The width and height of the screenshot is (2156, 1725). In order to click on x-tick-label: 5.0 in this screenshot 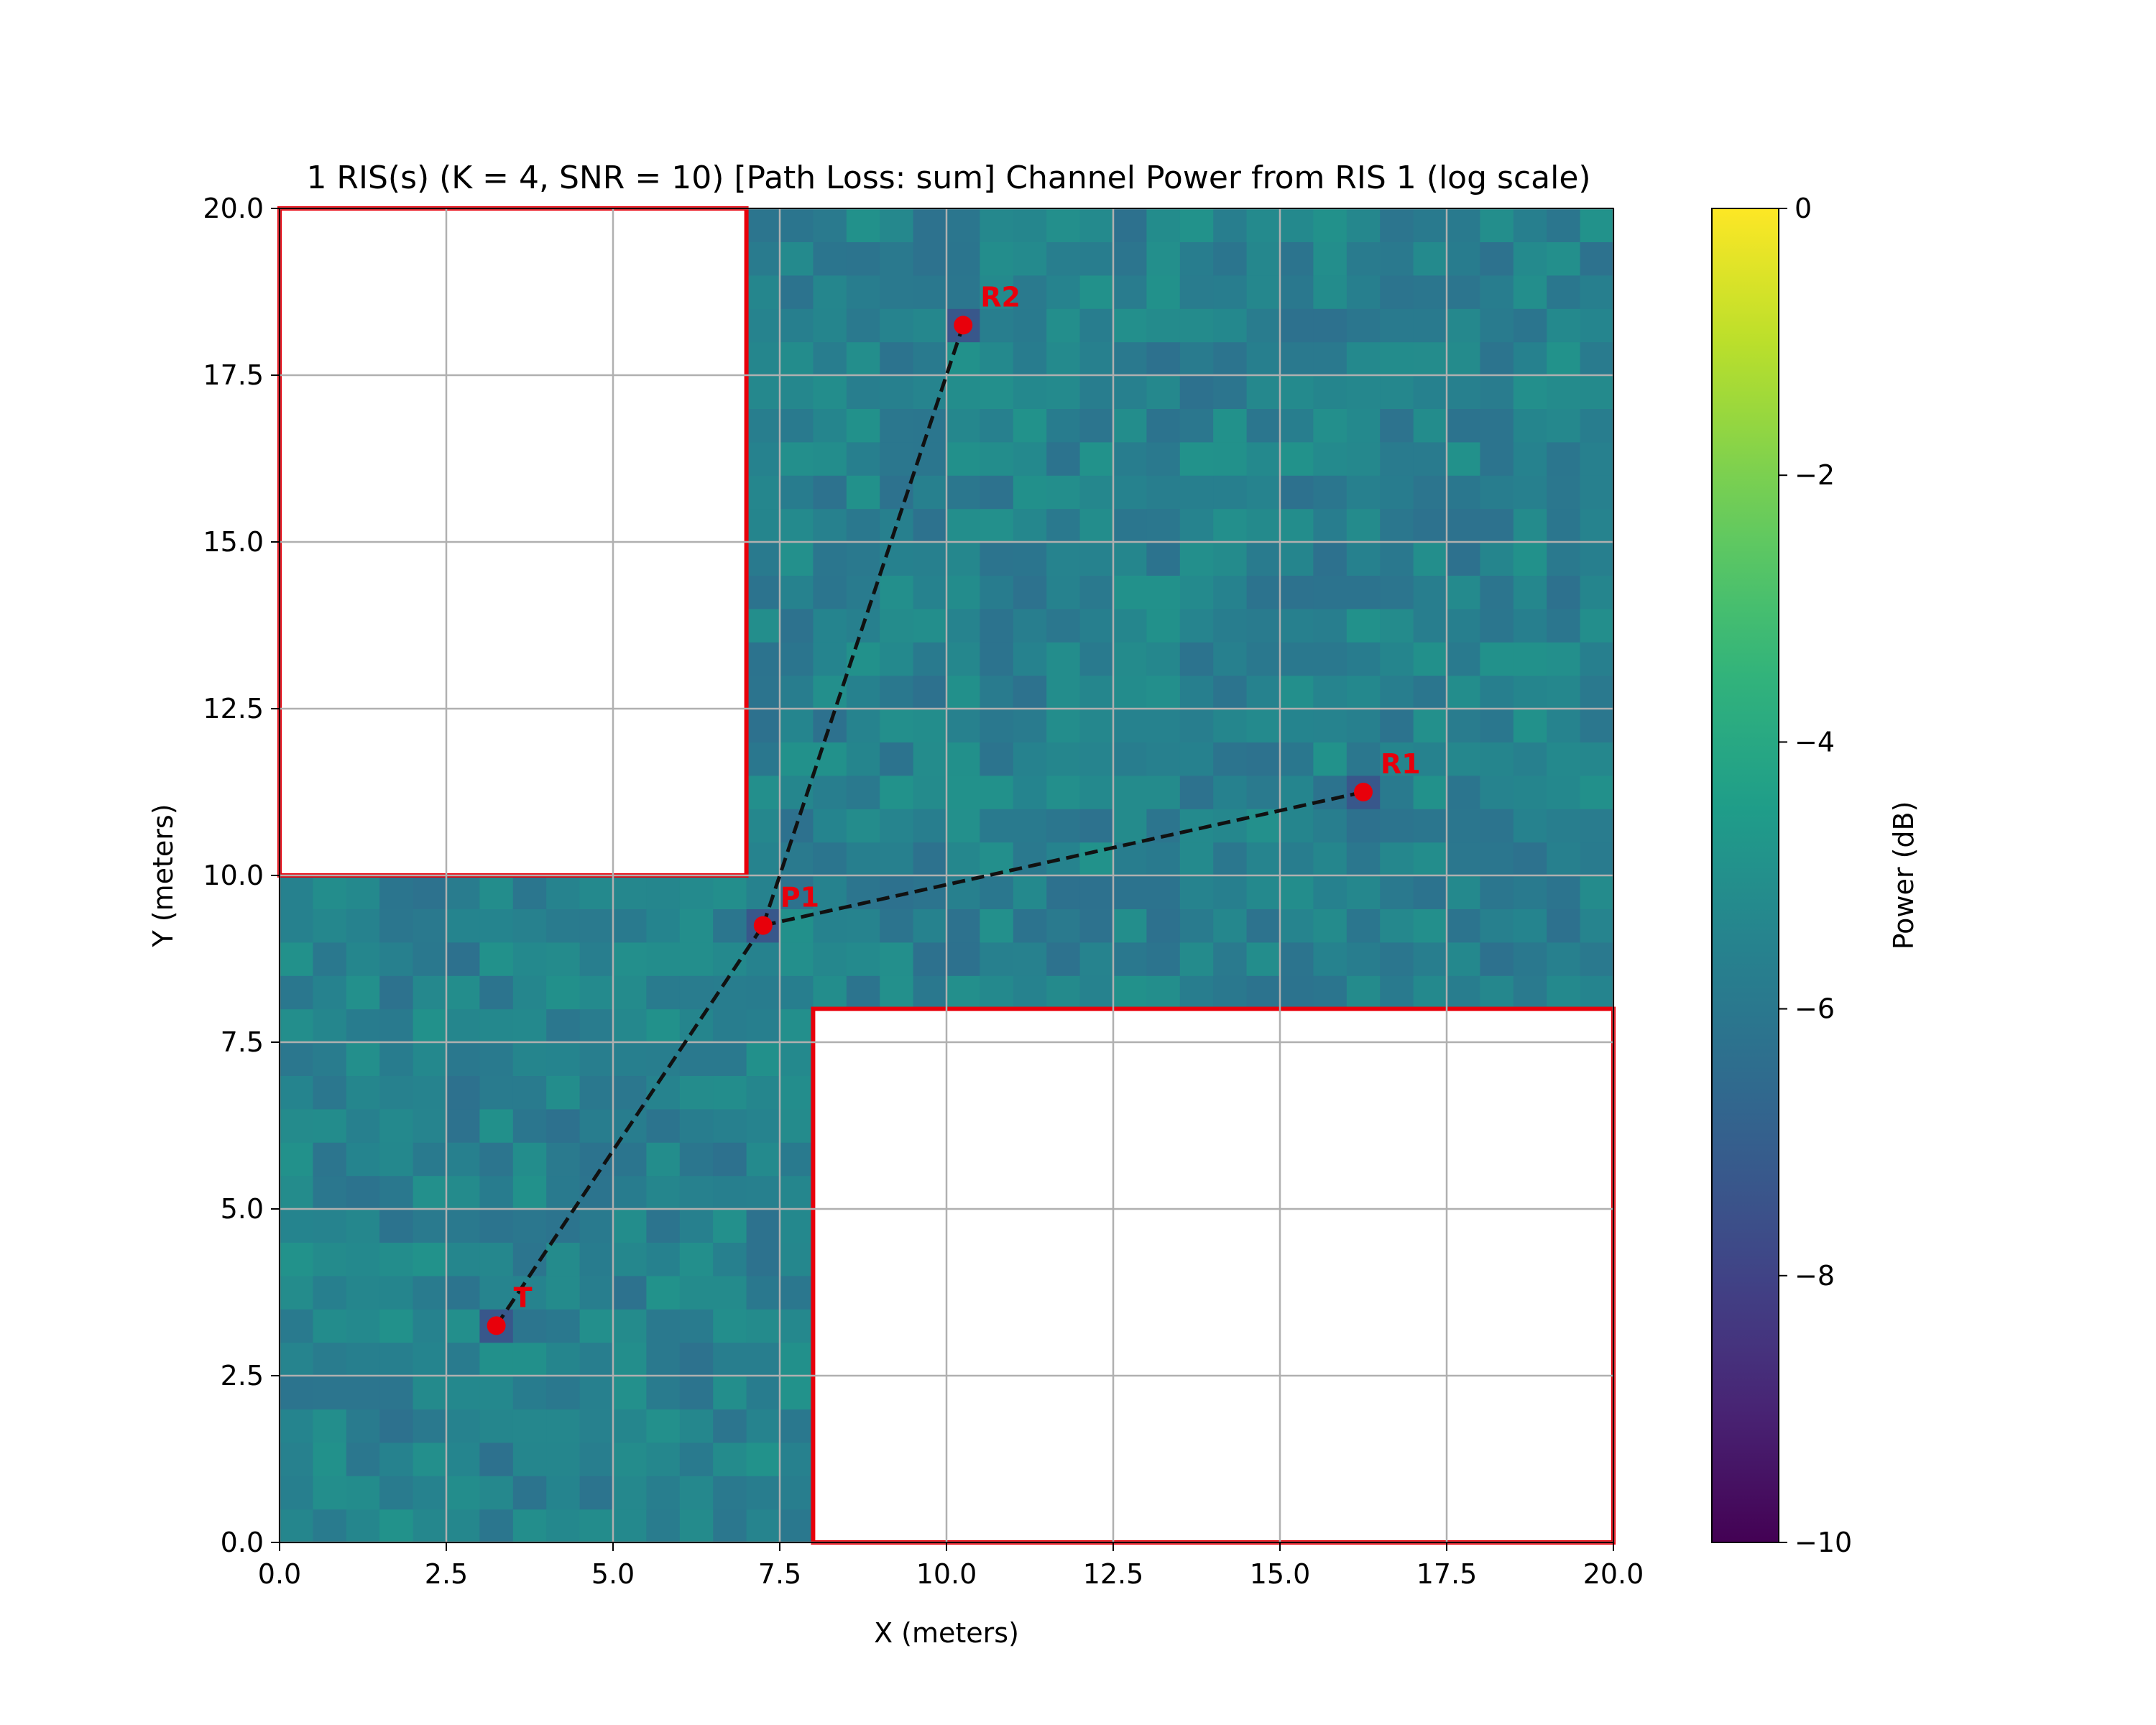, I will do `click(613, 1574)`.